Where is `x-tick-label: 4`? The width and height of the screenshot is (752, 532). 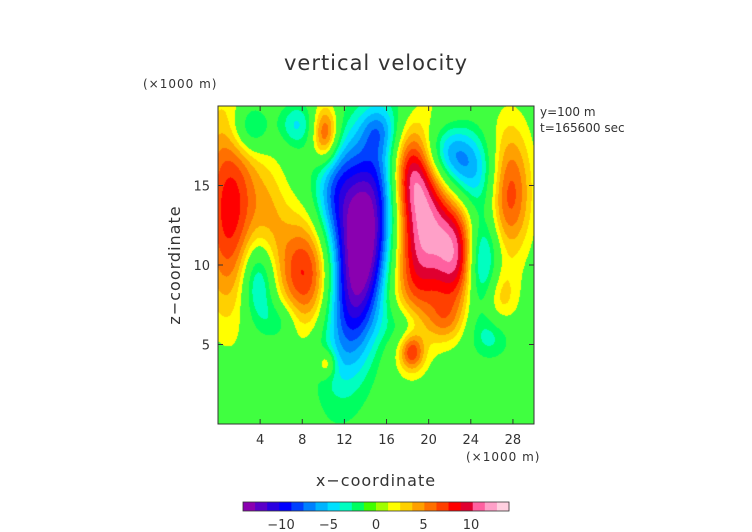 x-tick-label: 4 is located at coordinates (260, 440).